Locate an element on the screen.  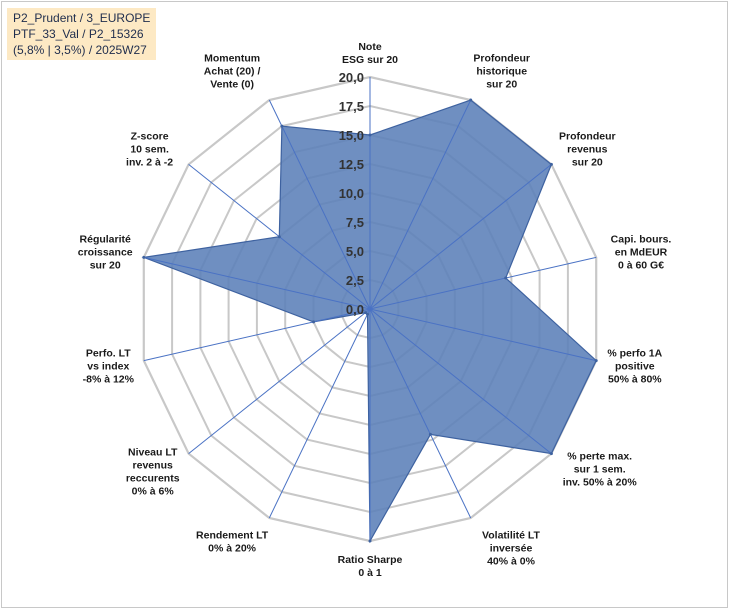
axis-label-line: 40% à 0% is located at coordinates (511, 562).